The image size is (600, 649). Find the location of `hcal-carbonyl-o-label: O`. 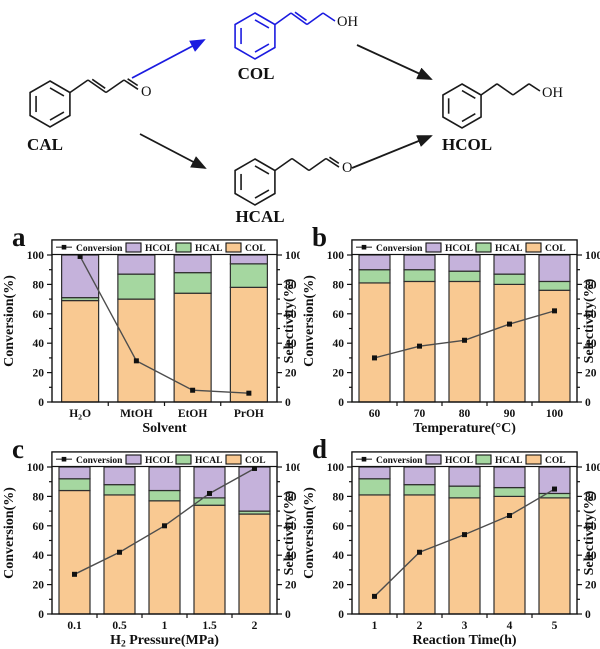

hcal-carbonyl-o-label: O is located at coordinates (347, 168).